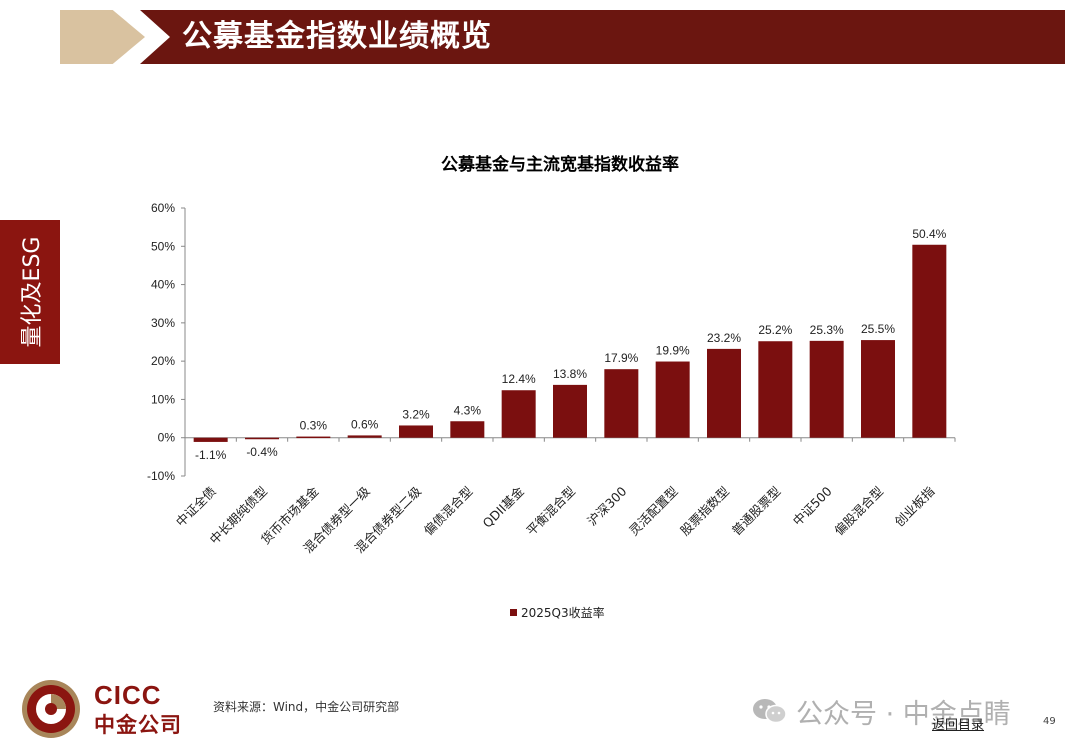 This screenshot has height=755, width=1080. I want to click on source-note: 资料来源：Wind，中金公司研究部, so click(306, 707).